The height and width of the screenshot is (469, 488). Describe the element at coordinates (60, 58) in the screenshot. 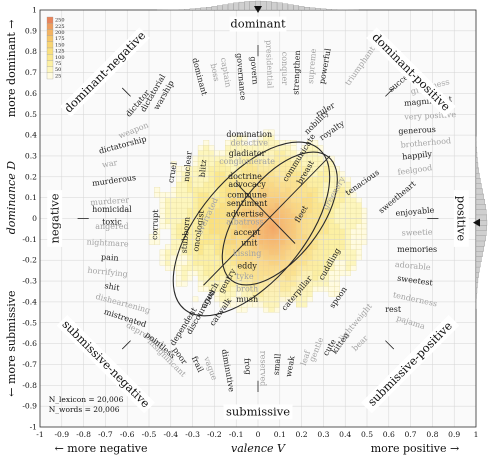

I see `colorbar-tick-label: 100` at that location.